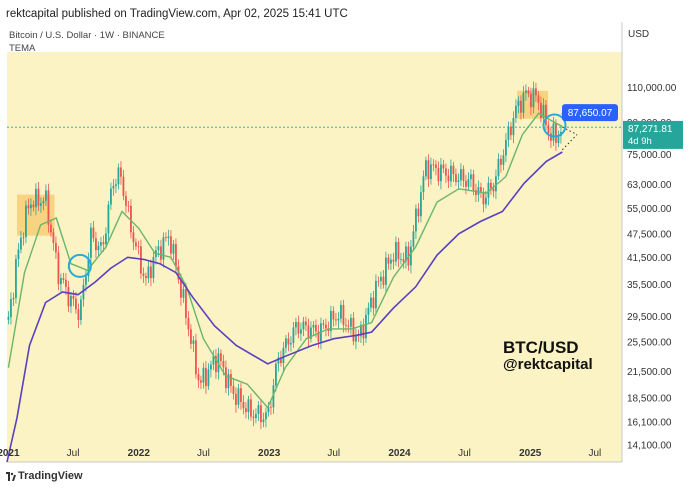 The image size is (696, 491). What do you see at coordinates (139, 453) in the screenshot?
I see `x-tick-label: 2022` at bounding box center [139, 453].